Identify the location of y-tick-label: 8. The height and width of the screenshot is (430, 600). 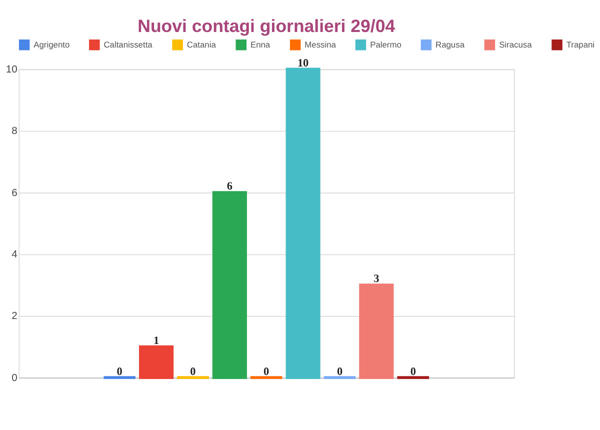
(15, 132).